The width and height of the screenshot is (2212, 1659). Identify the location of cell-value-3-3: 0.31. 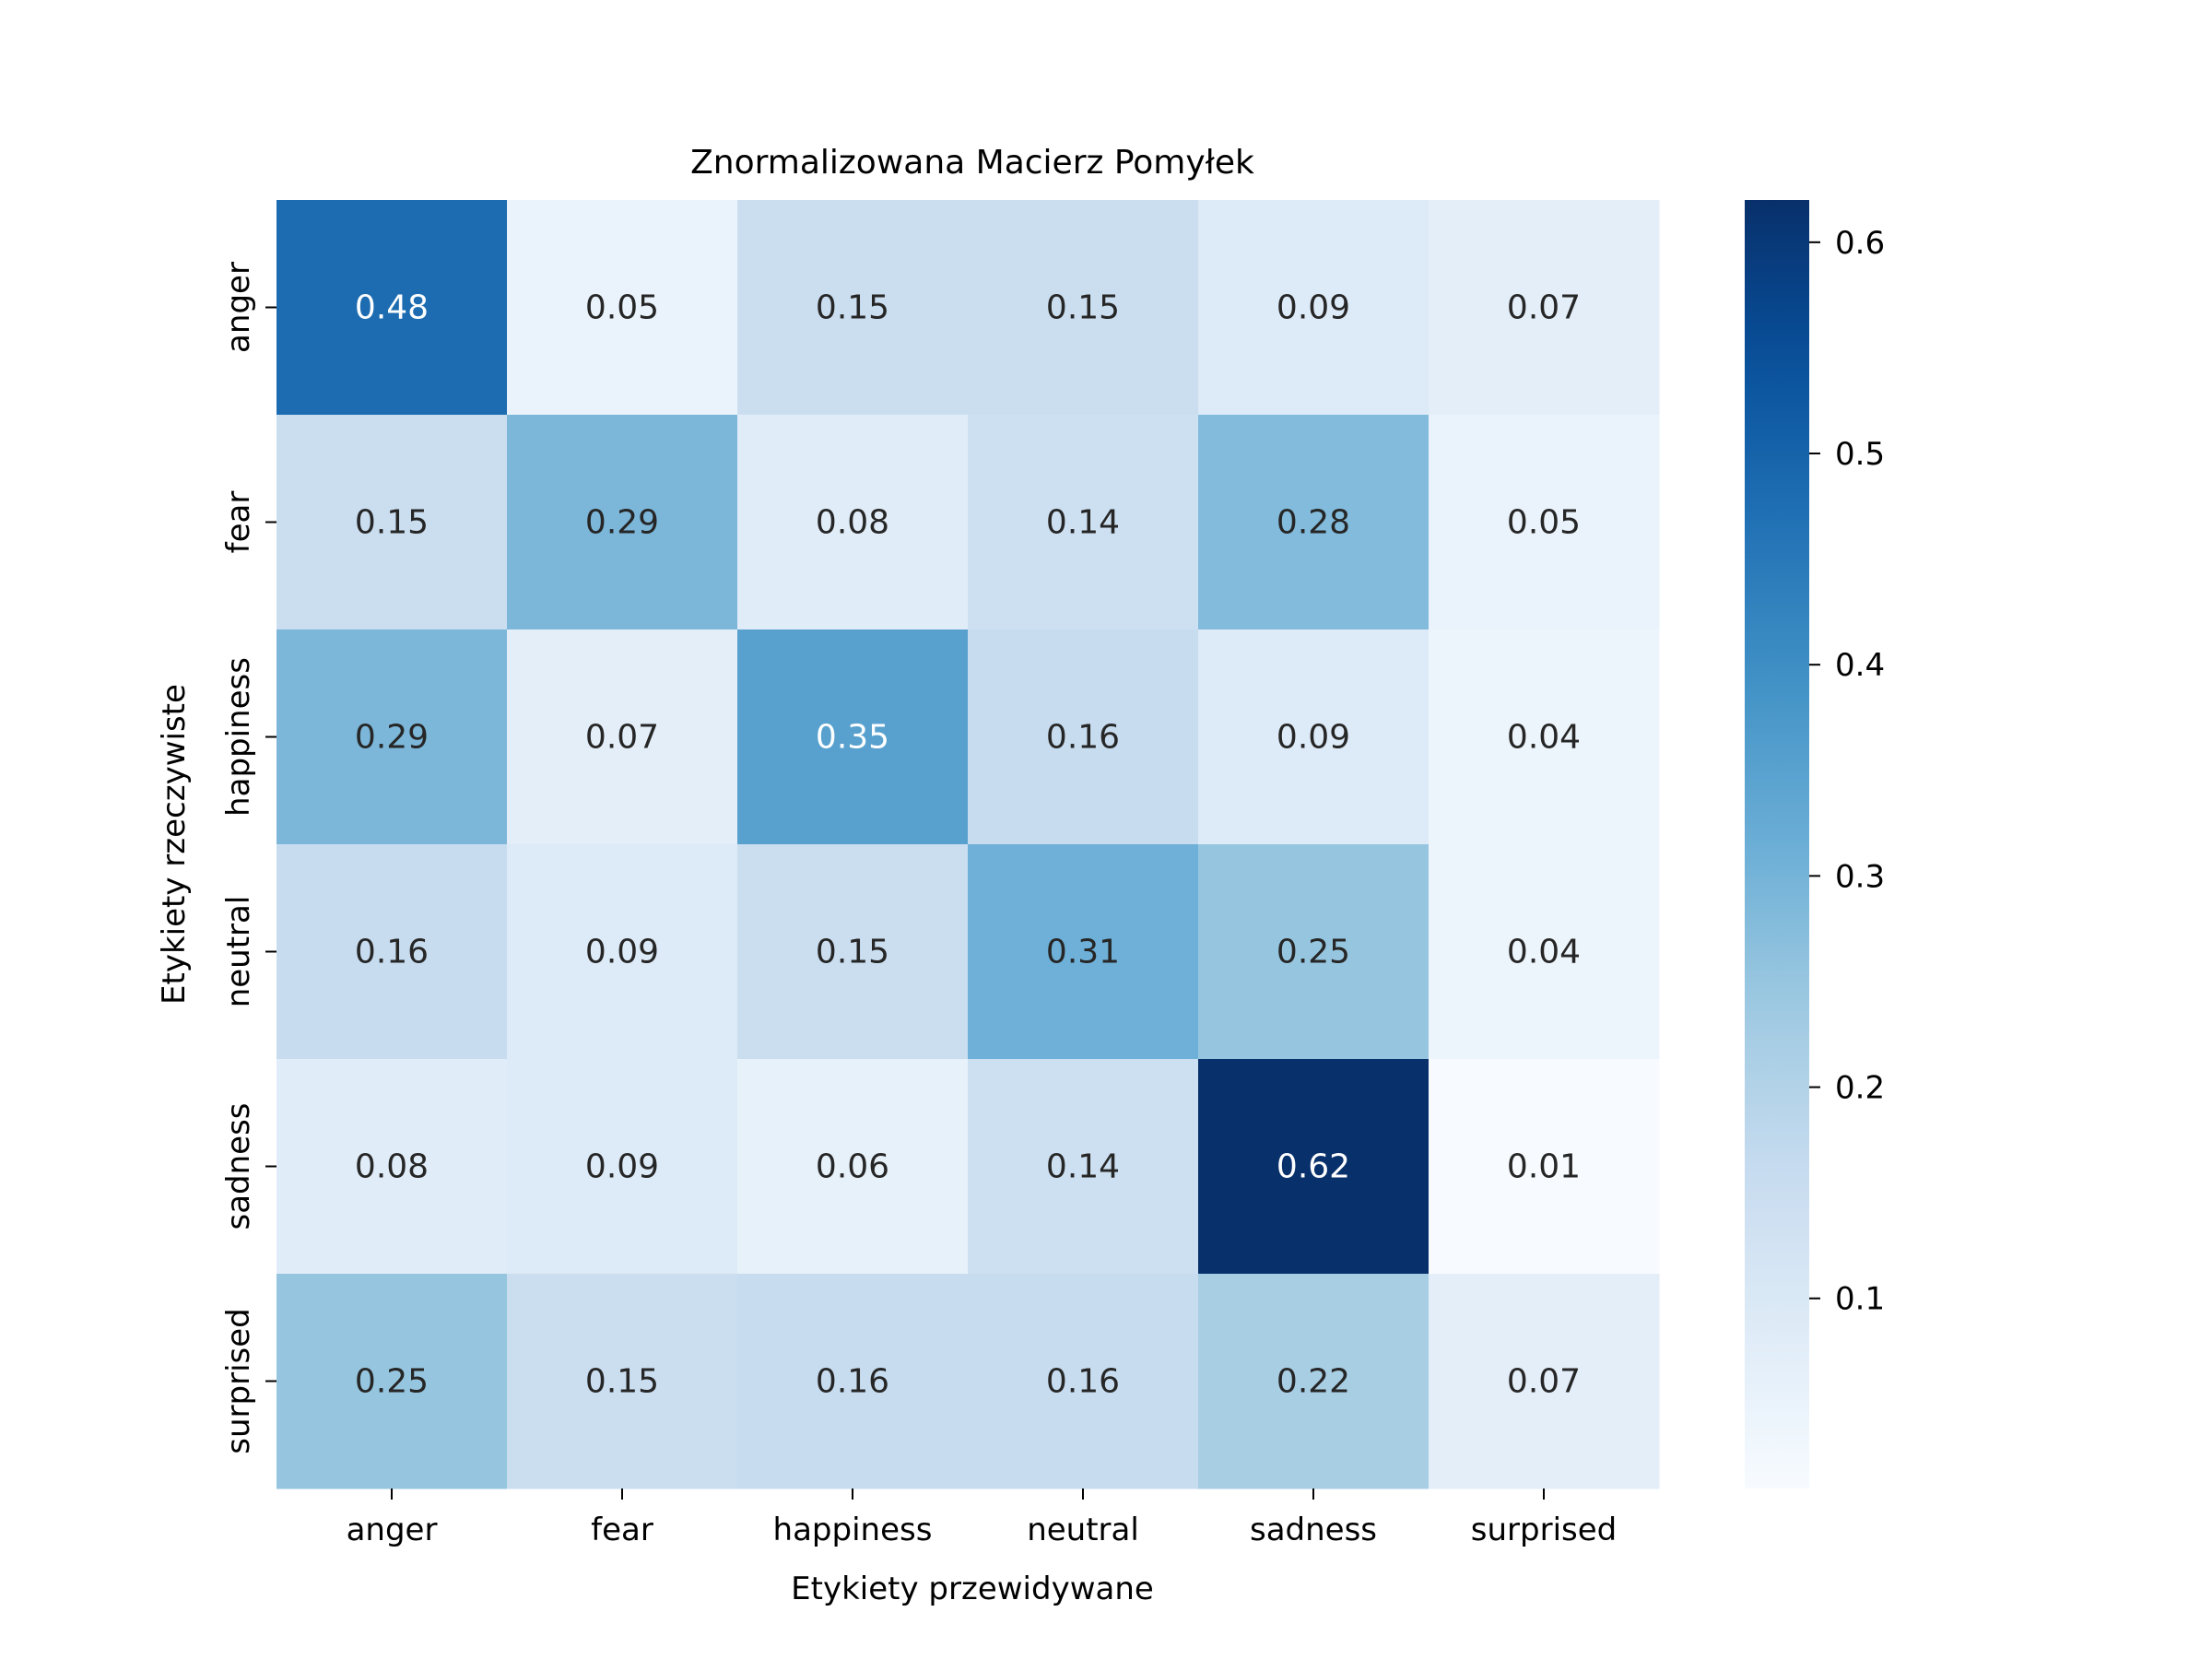
(1083, 952).